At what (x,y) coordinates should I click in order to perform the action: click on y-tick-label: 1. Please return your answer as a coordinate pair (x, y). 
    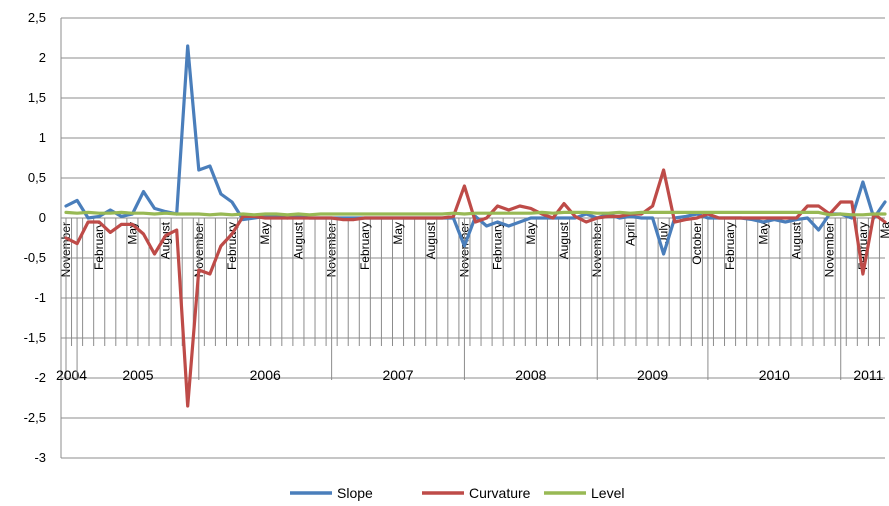
    Looking at the image, I should click on (42, 137).